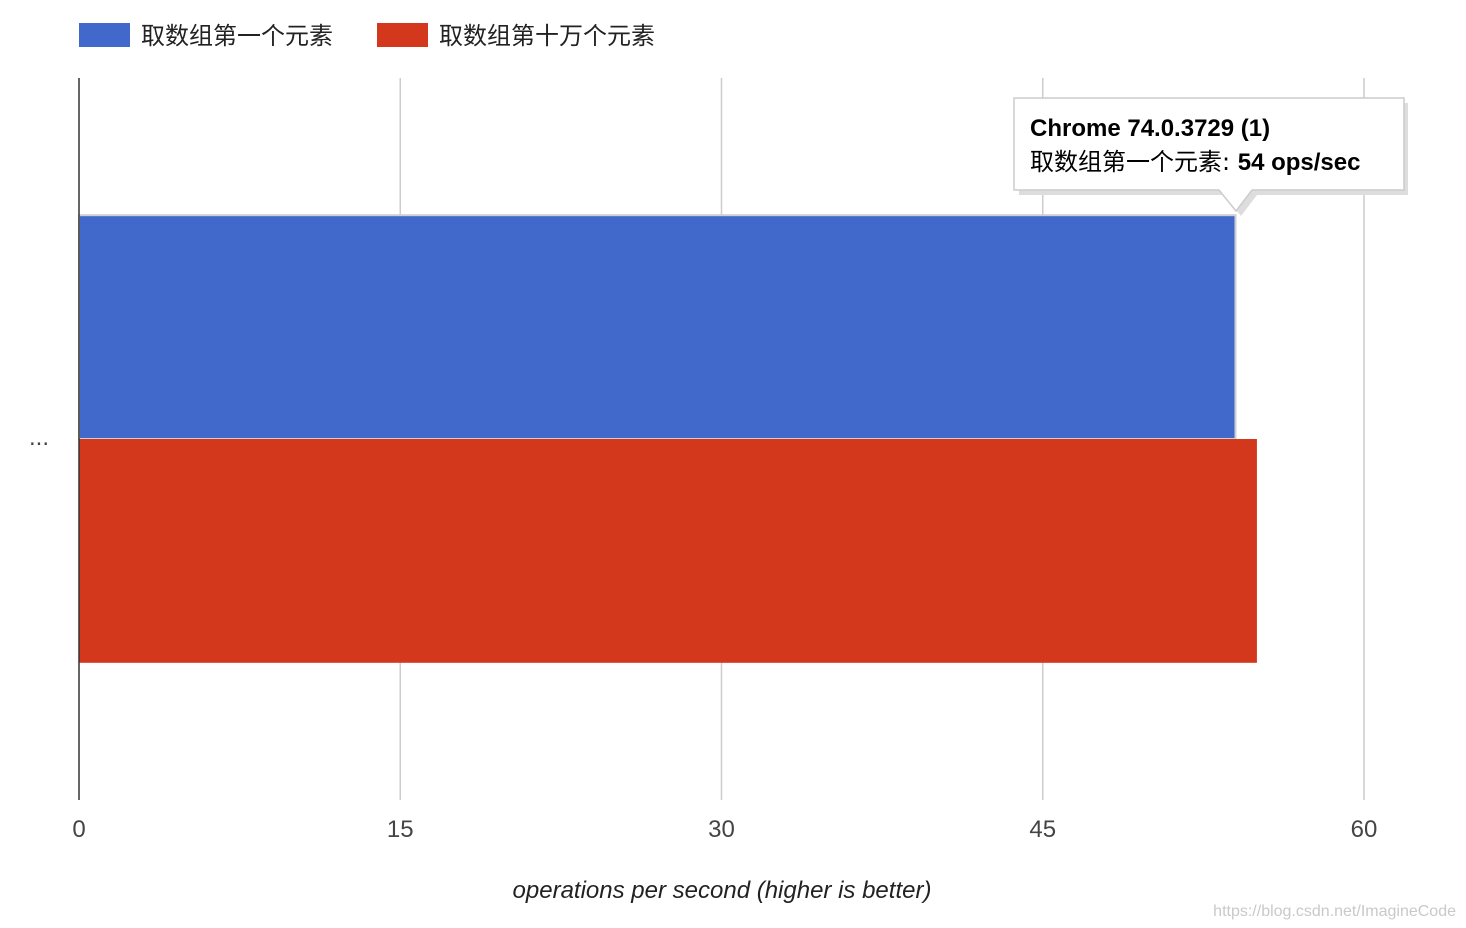 Image resolution: width=1466 pixels, height=928 pixels. I want to click on legend-label: 取数组第一个元素, so click(237, 36).